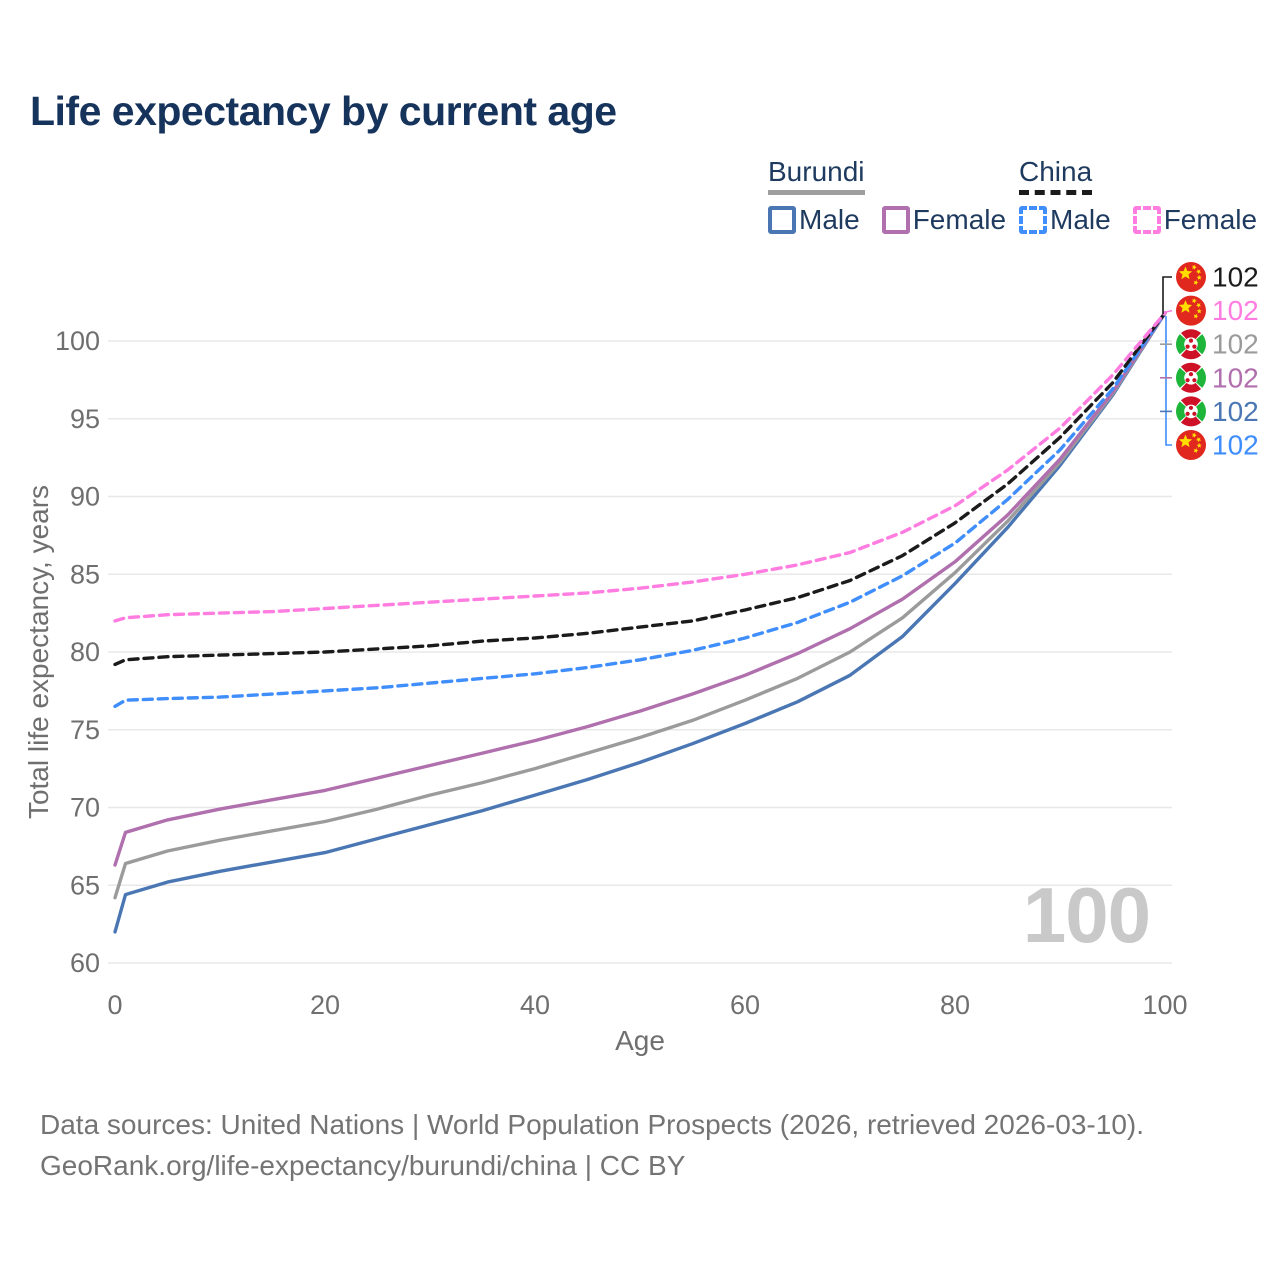 The width and height of the screenshot is (1280, 1280). What do you see at coordinates (1149, 196) in the screenshot?
I see `legend-group-china: China Male Female` at bounding box center [1149, 196].